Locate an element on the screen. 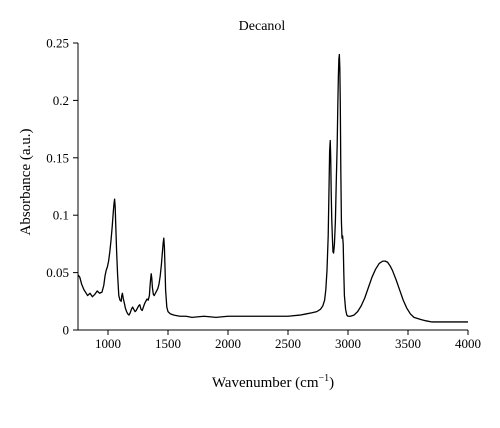 This screenshot has height=428, width=500. y-tick-label: 0.2 is located at coordinates (61, 100).